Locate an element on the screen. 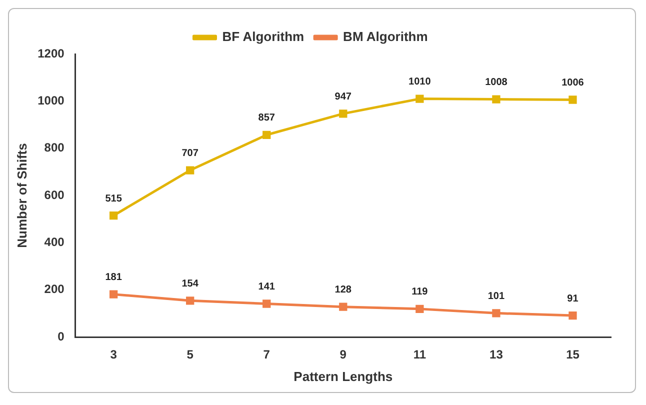  data-label: 119 is located at coordinates (420, 292).